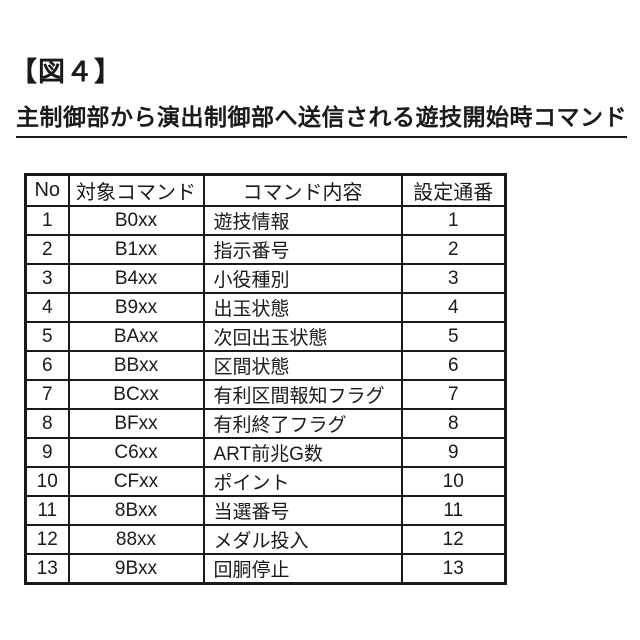 Image resolution: width=640 pixels, height=640 pixels. I want to click on target-command: B0xx, so click(136, 220).